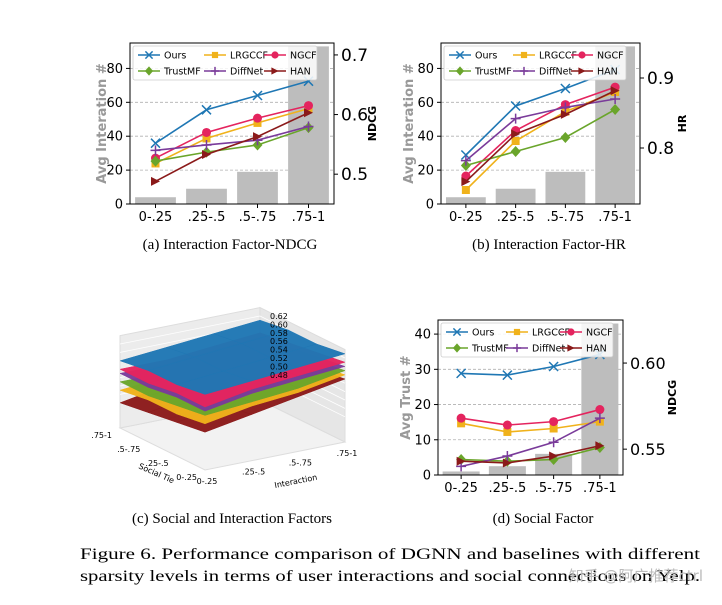 This screenshot has height=605, width=722. I want to click on y-tick-label-right: 0.7, so click(354, 56).